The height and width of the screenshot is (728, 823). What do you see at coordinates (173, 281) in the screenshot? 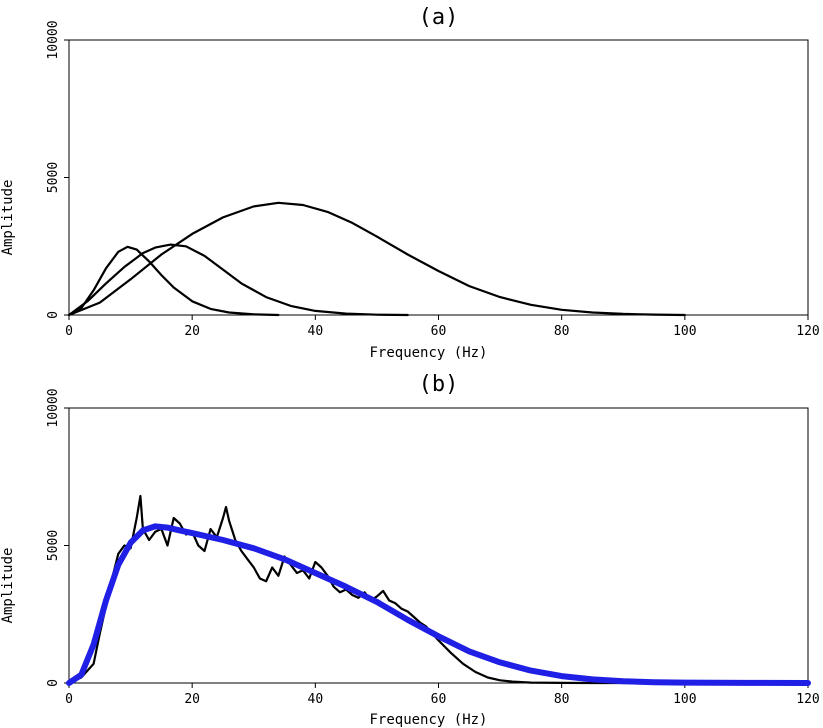
I see `series-line-low-frequency` at bounding box center [173, 281].